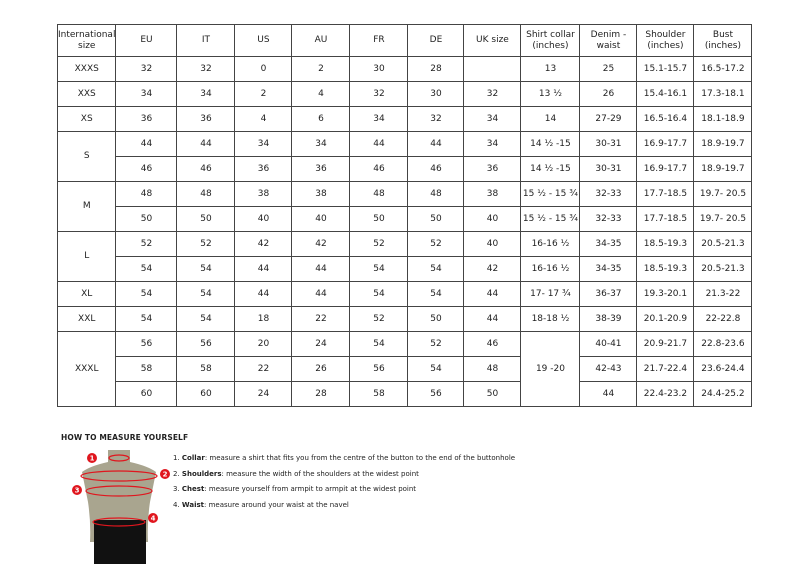 The height and width of the screenshot is (566, 787). What do you see at coordinates (321, 369) in the screenshot?
I see `table-cell: 26` at bounding box center [321, 369].